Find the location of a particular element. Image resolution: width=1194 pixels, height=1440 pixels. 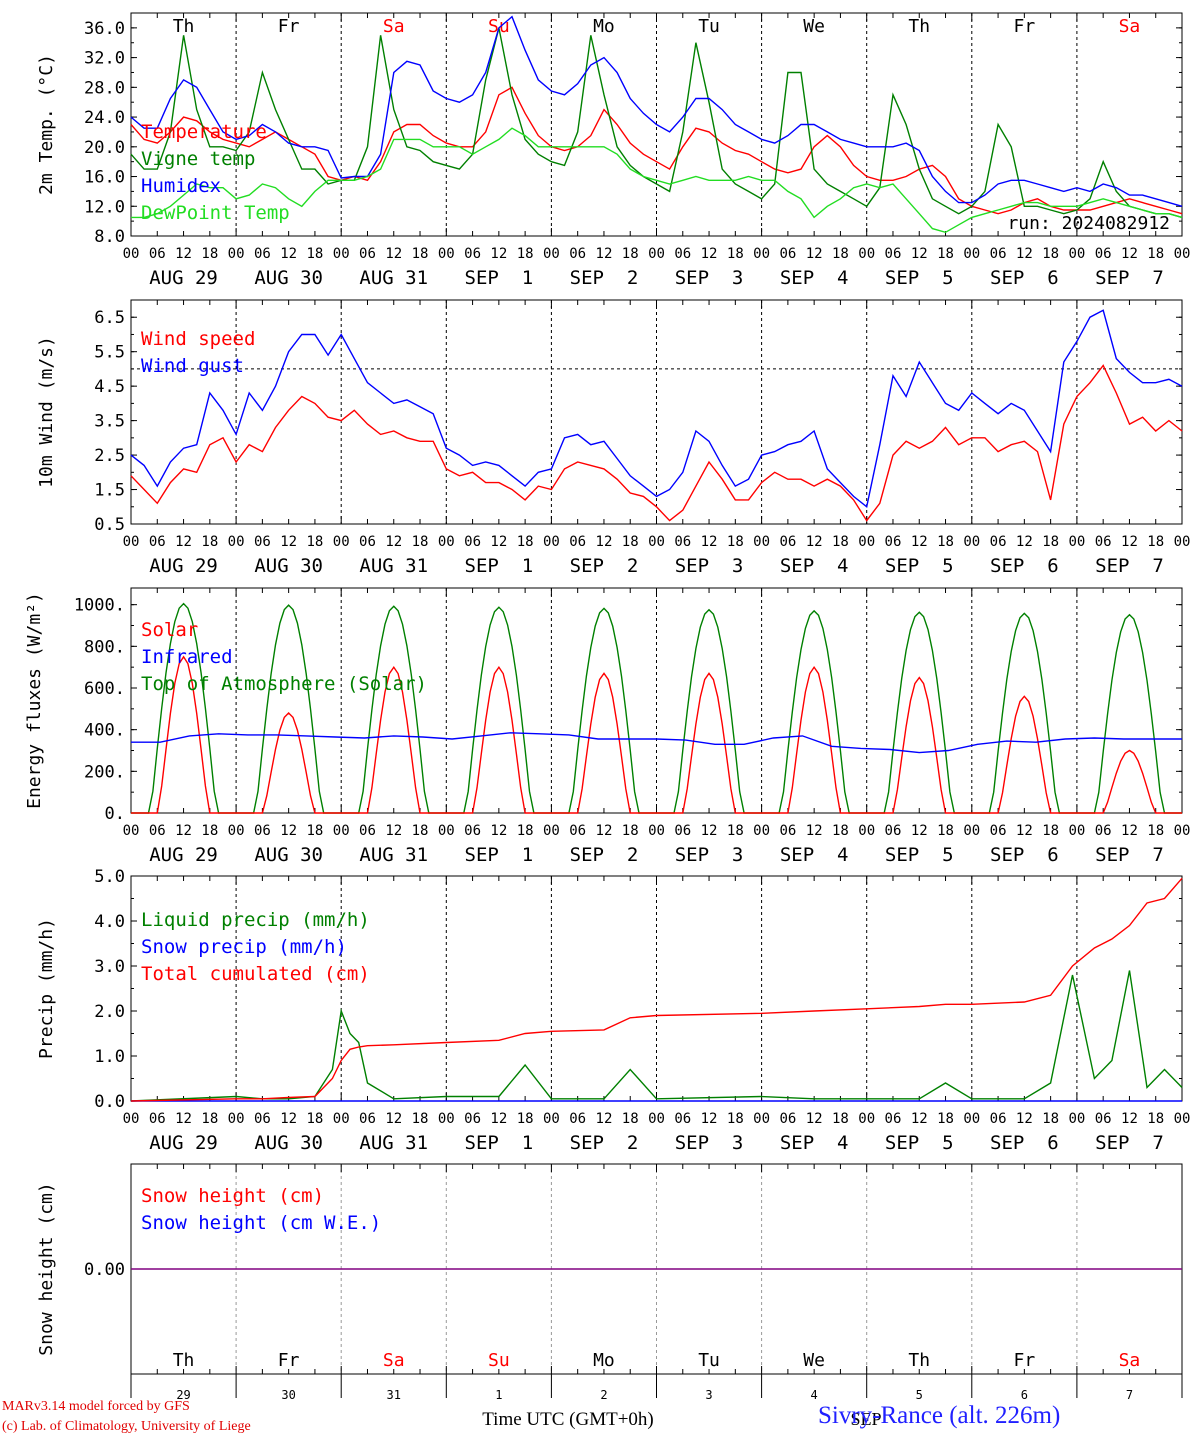

date-label: SEP 3 is located at coordinates (709, 855).